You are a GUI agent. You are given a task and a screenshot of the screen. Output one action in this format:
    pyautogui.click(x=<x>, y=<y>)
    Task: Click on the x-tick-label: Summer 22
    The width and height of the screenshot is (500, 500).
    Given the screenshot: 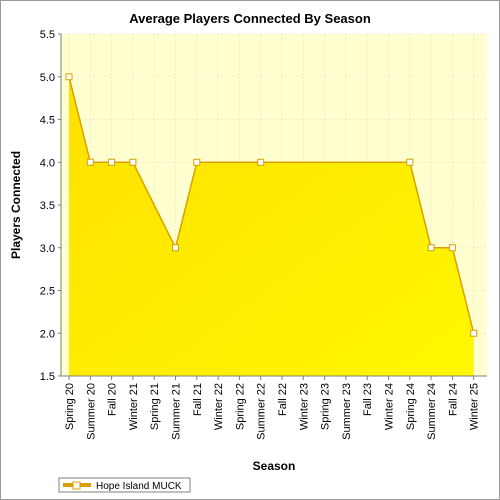 What is the action you would take?
    pyautogui.click(x=262, y=411)
    